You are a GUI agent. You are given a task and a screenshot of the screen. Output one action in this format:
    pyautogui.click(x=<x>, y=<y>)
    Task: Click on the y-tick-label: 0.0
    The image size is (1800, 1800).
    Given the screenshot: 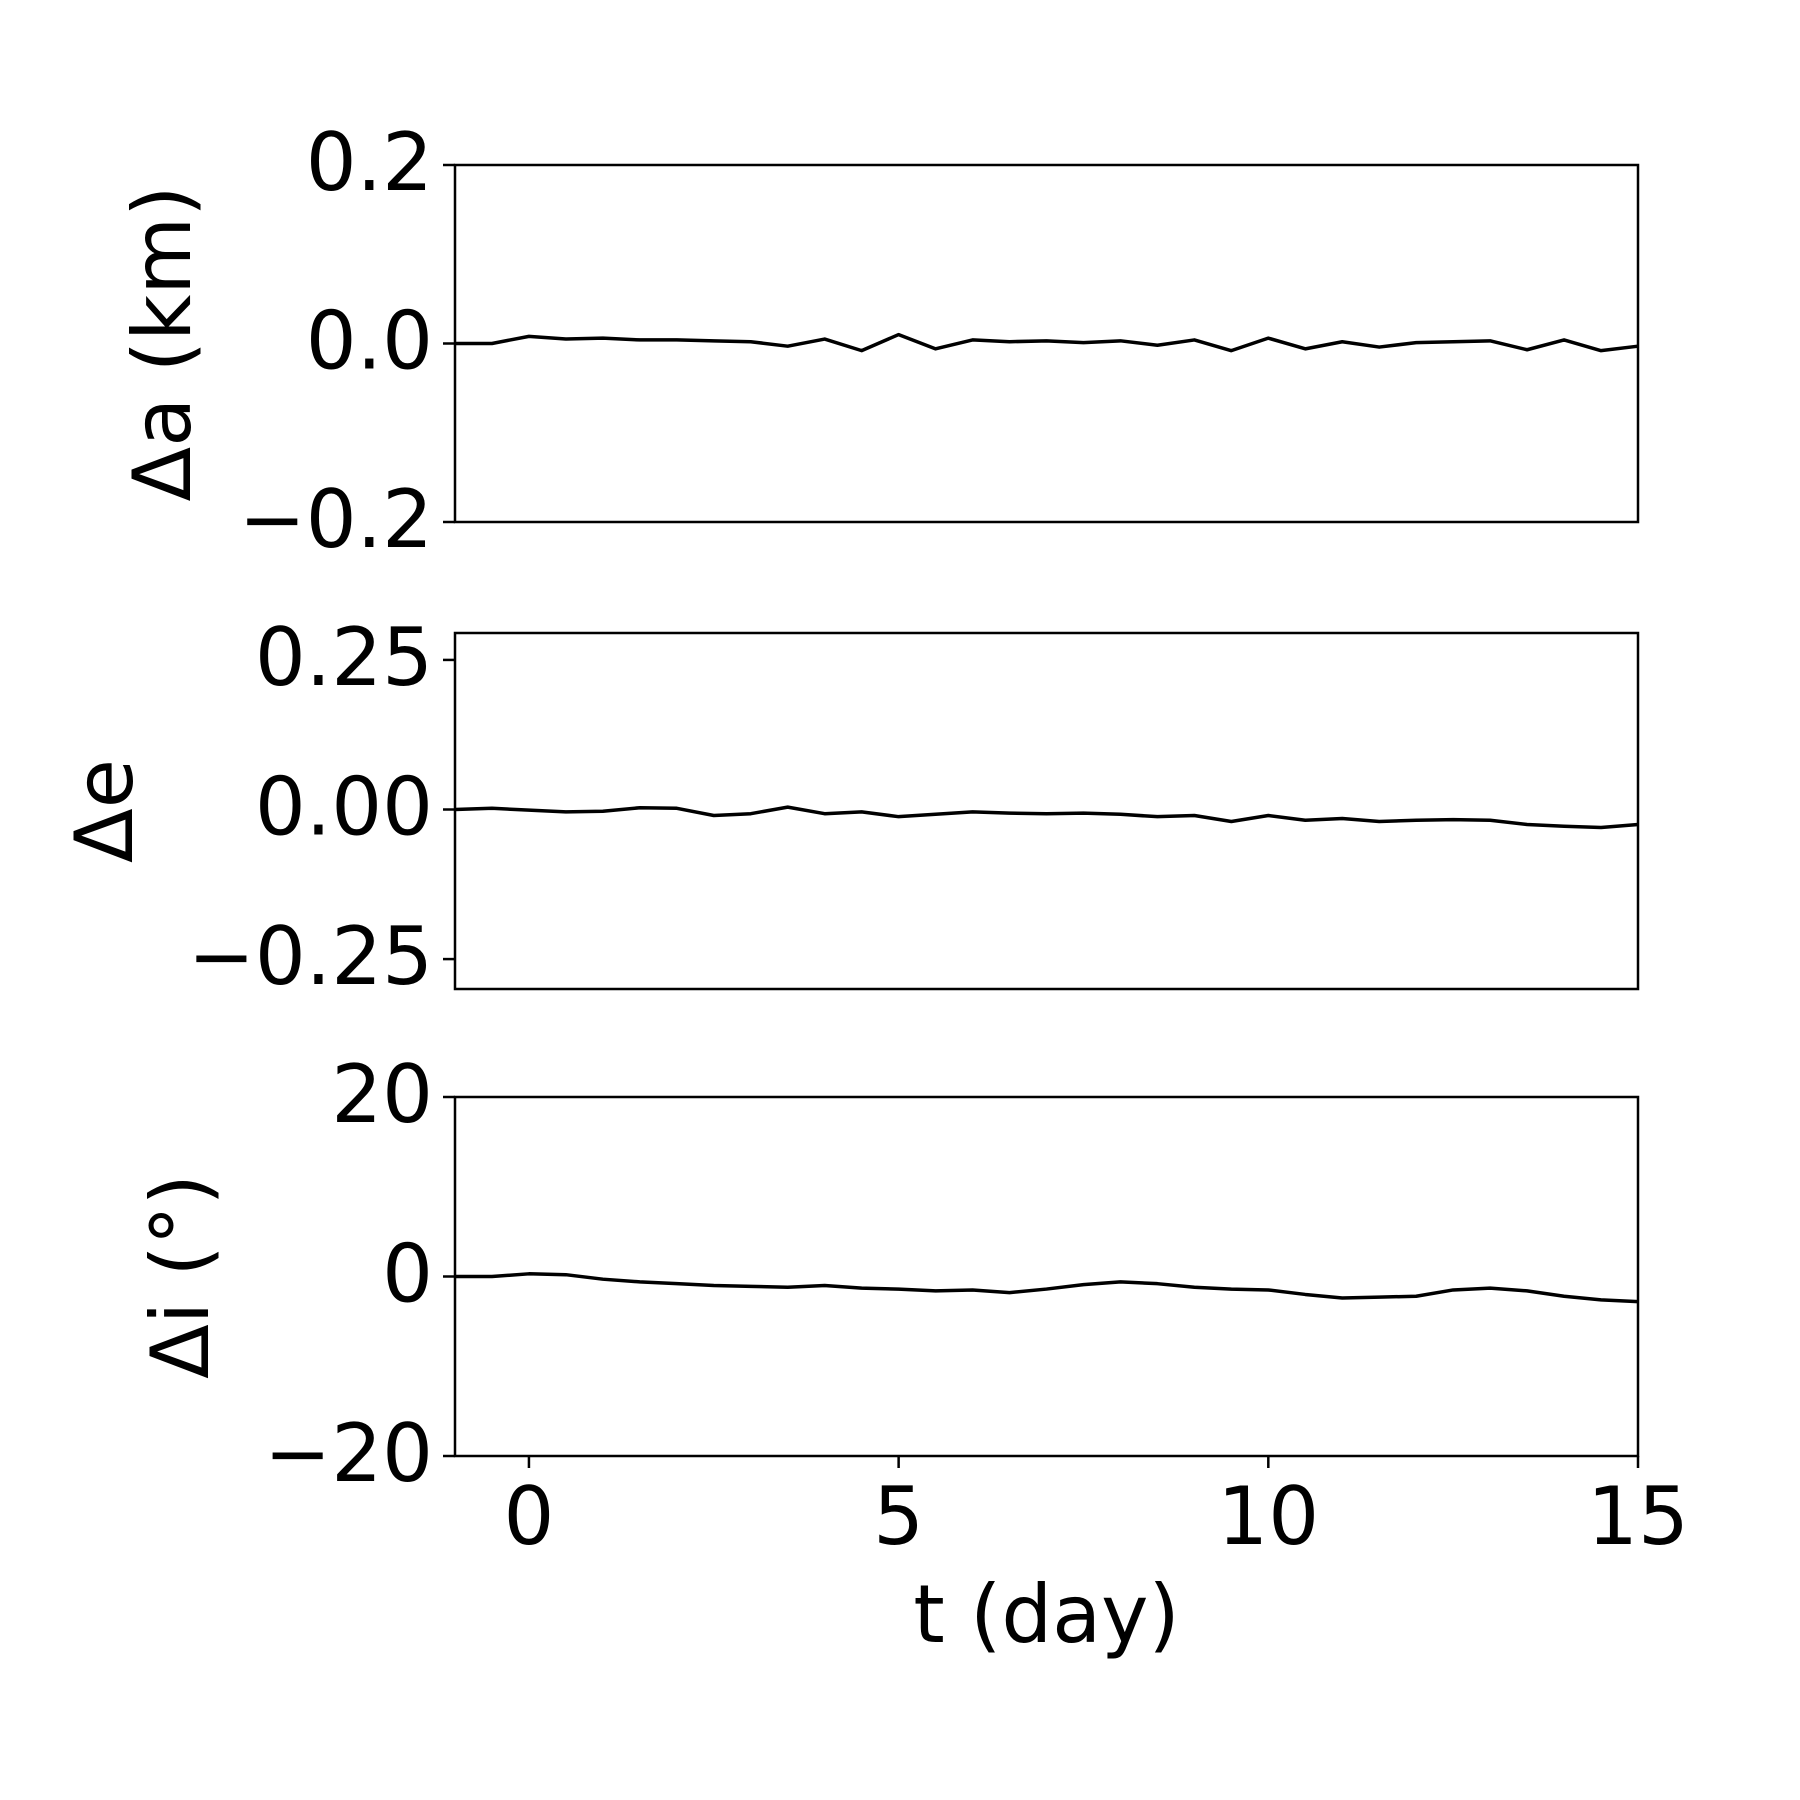 What is the action you would take?
    pyautogui.click(x=369, y=340)
    